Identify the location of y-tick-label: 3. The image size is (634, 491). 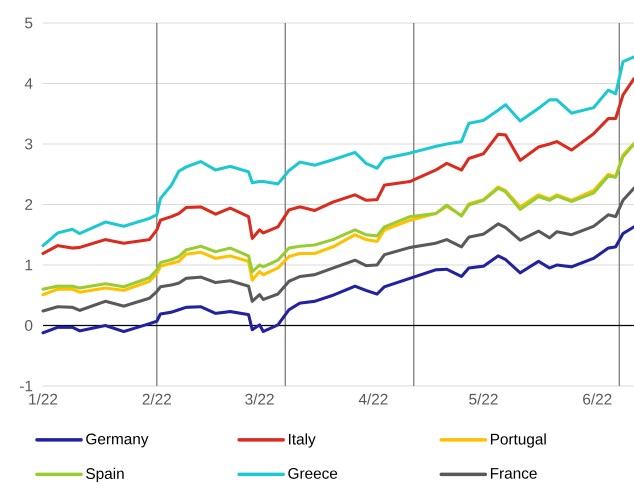
(28, 144).